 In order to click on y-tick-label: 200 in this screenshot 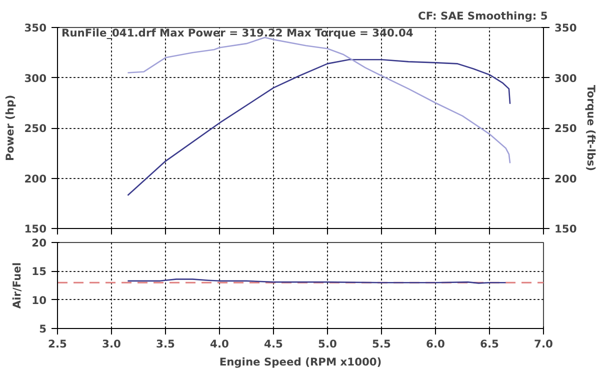, I will do `click(35, 179)`.